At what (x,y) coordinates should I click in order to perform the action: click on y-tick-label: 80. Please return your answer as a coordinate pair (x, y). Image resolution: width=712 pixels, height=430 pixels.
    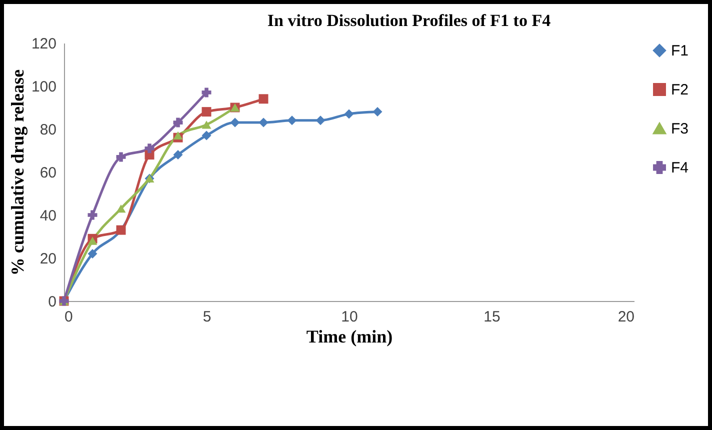
    Looking at the image, I should click on (48, 130).